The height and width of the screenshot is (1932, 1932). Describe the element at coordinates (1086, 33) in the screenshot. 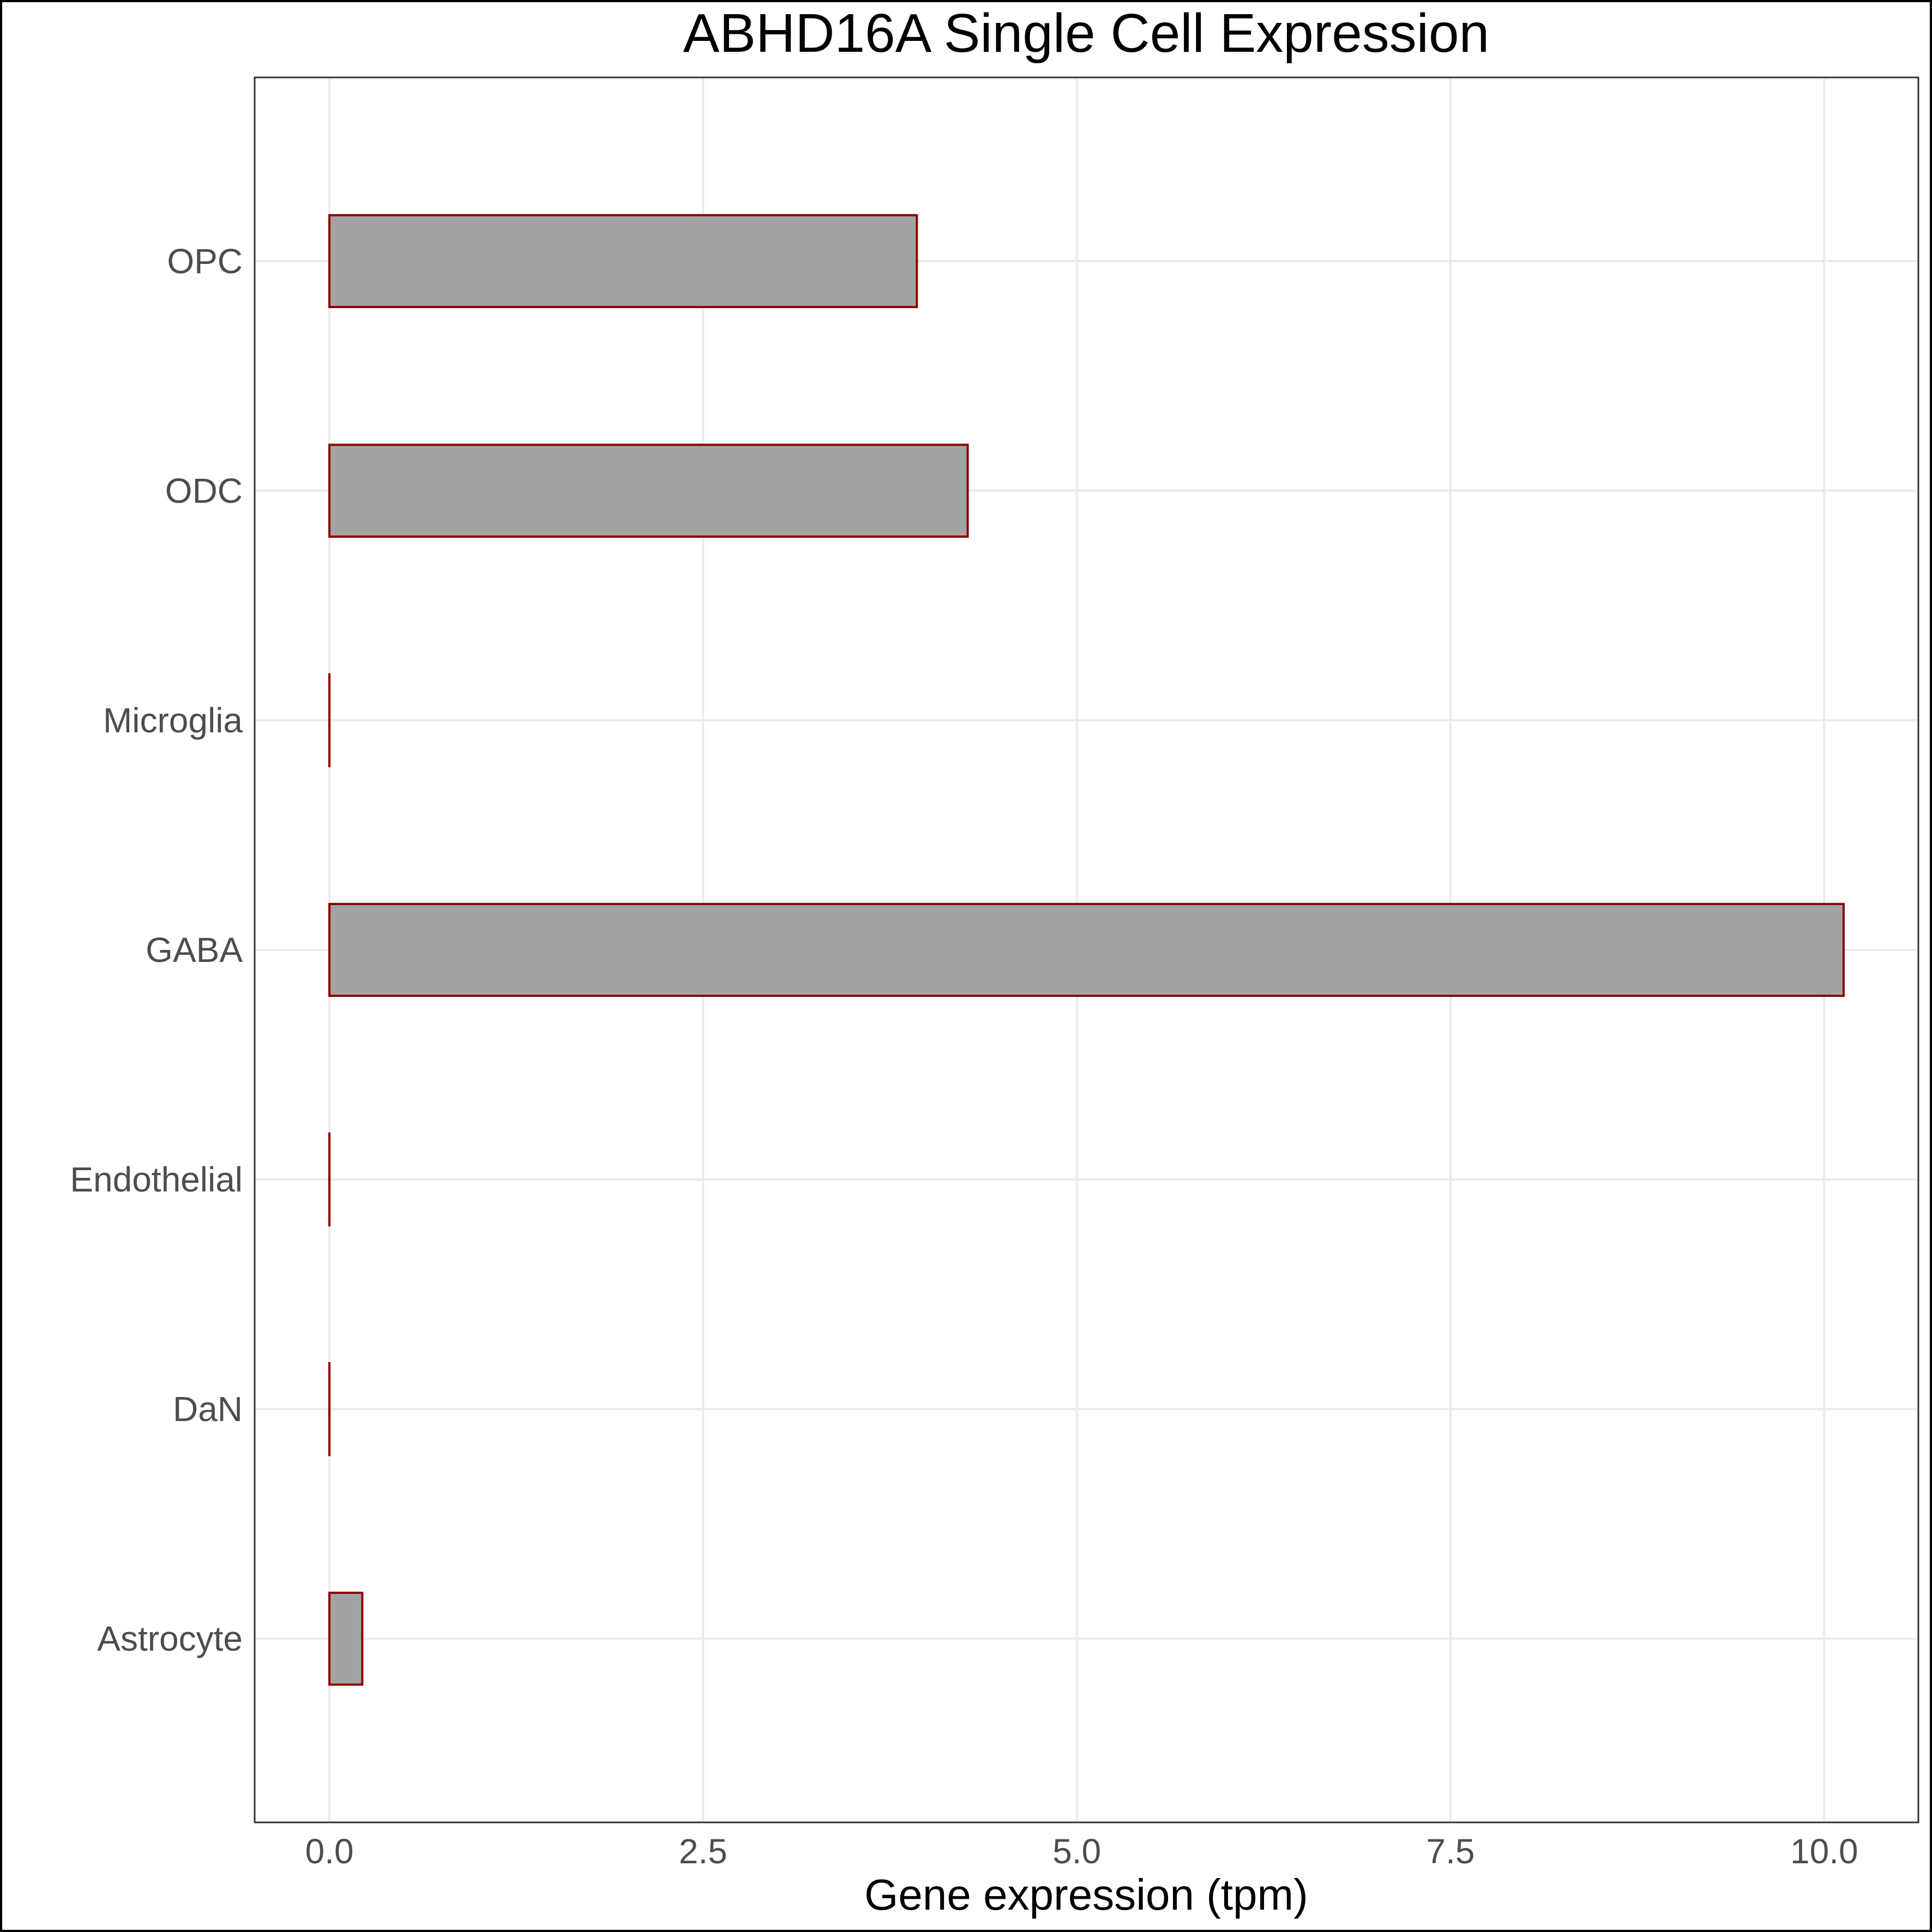

I see `chart-title: ABHD16A Single Cell Expression` at that location.